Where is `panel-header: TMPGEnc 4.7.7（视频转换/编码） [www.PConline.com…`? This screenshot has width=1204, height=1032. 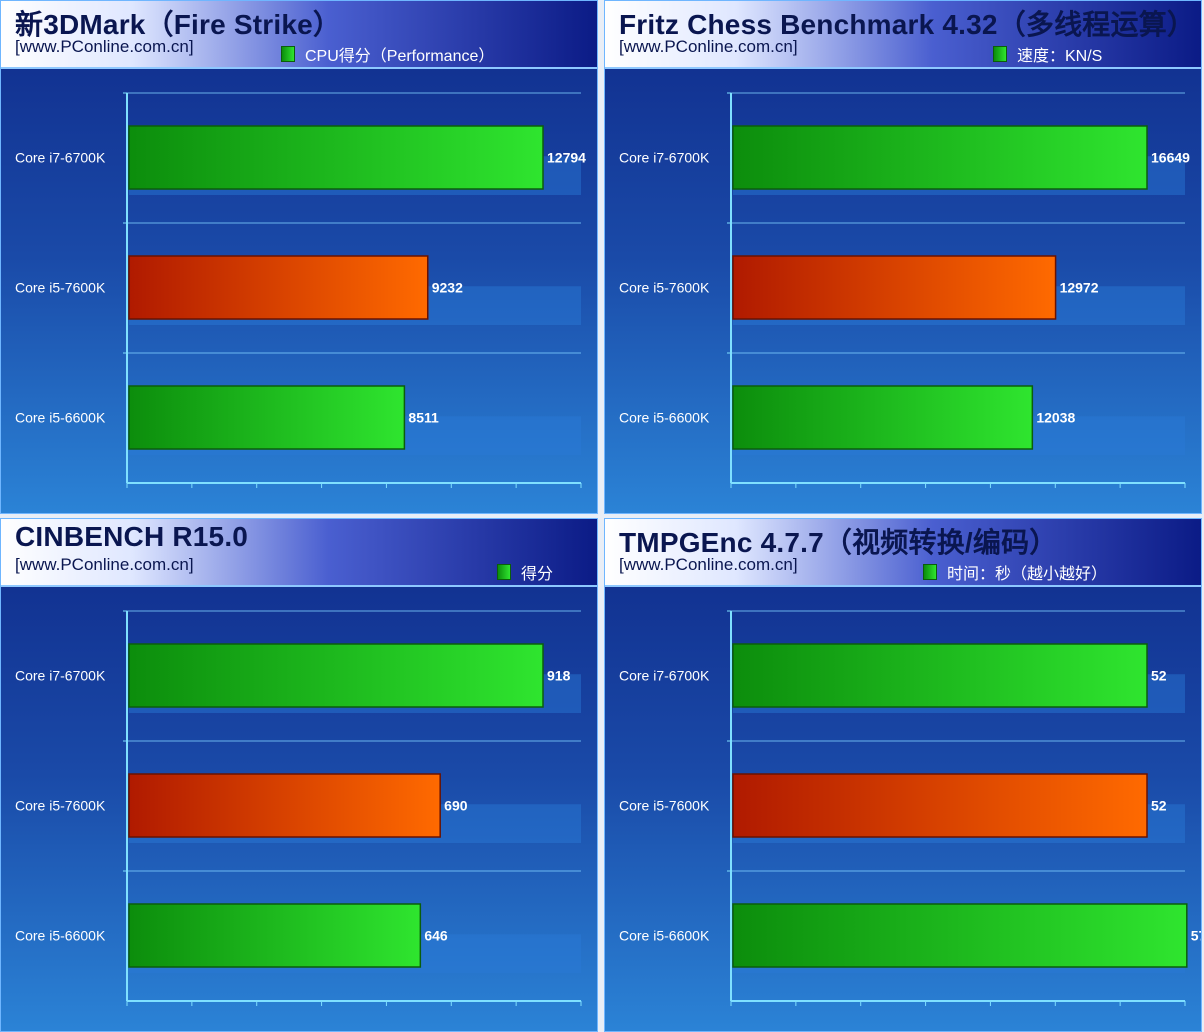 panel-header: TMPGEnc 4.7.7（视频转换/编码） [www.PConline.com… is located at coordinates (903, 553).